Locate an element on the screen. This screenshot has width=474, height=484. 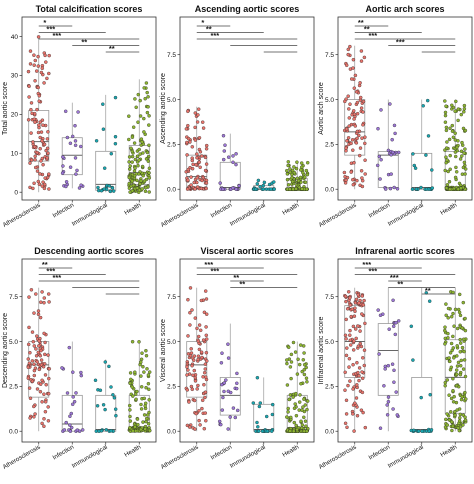
significance-label: ** is located at coordinates (112, 48).